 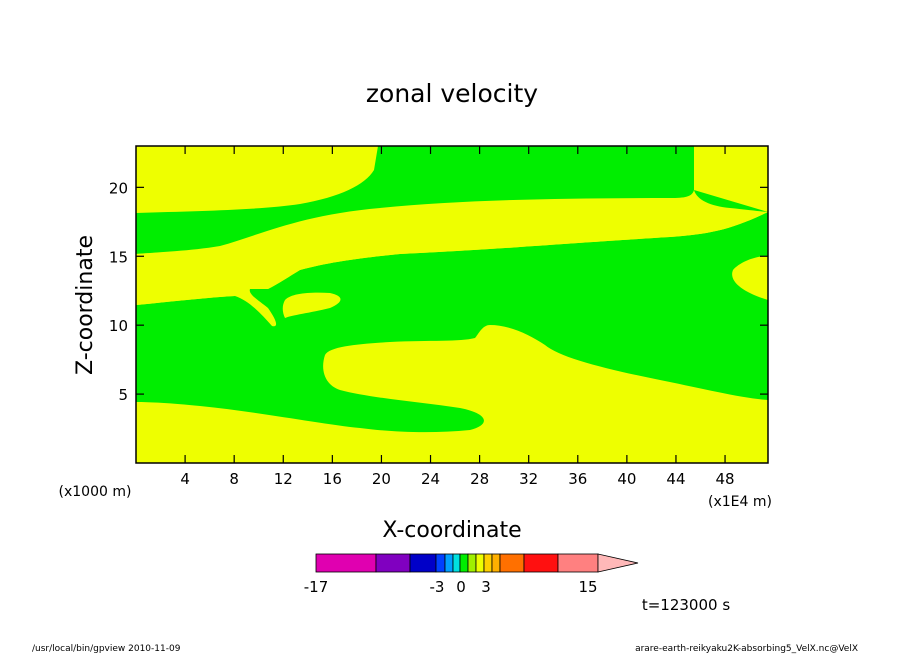 What do you see at coordinates (381, 479) in the screenshot?
I see `x-tick-label: 20` at bounding box center [381, 479].